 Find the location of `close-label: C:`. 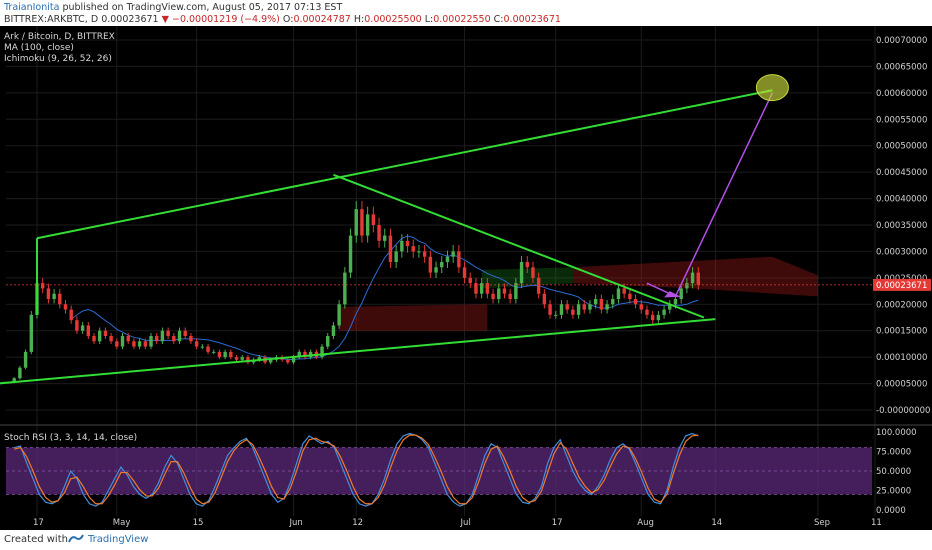

close-label: C: is located at coordinates (498, 19).